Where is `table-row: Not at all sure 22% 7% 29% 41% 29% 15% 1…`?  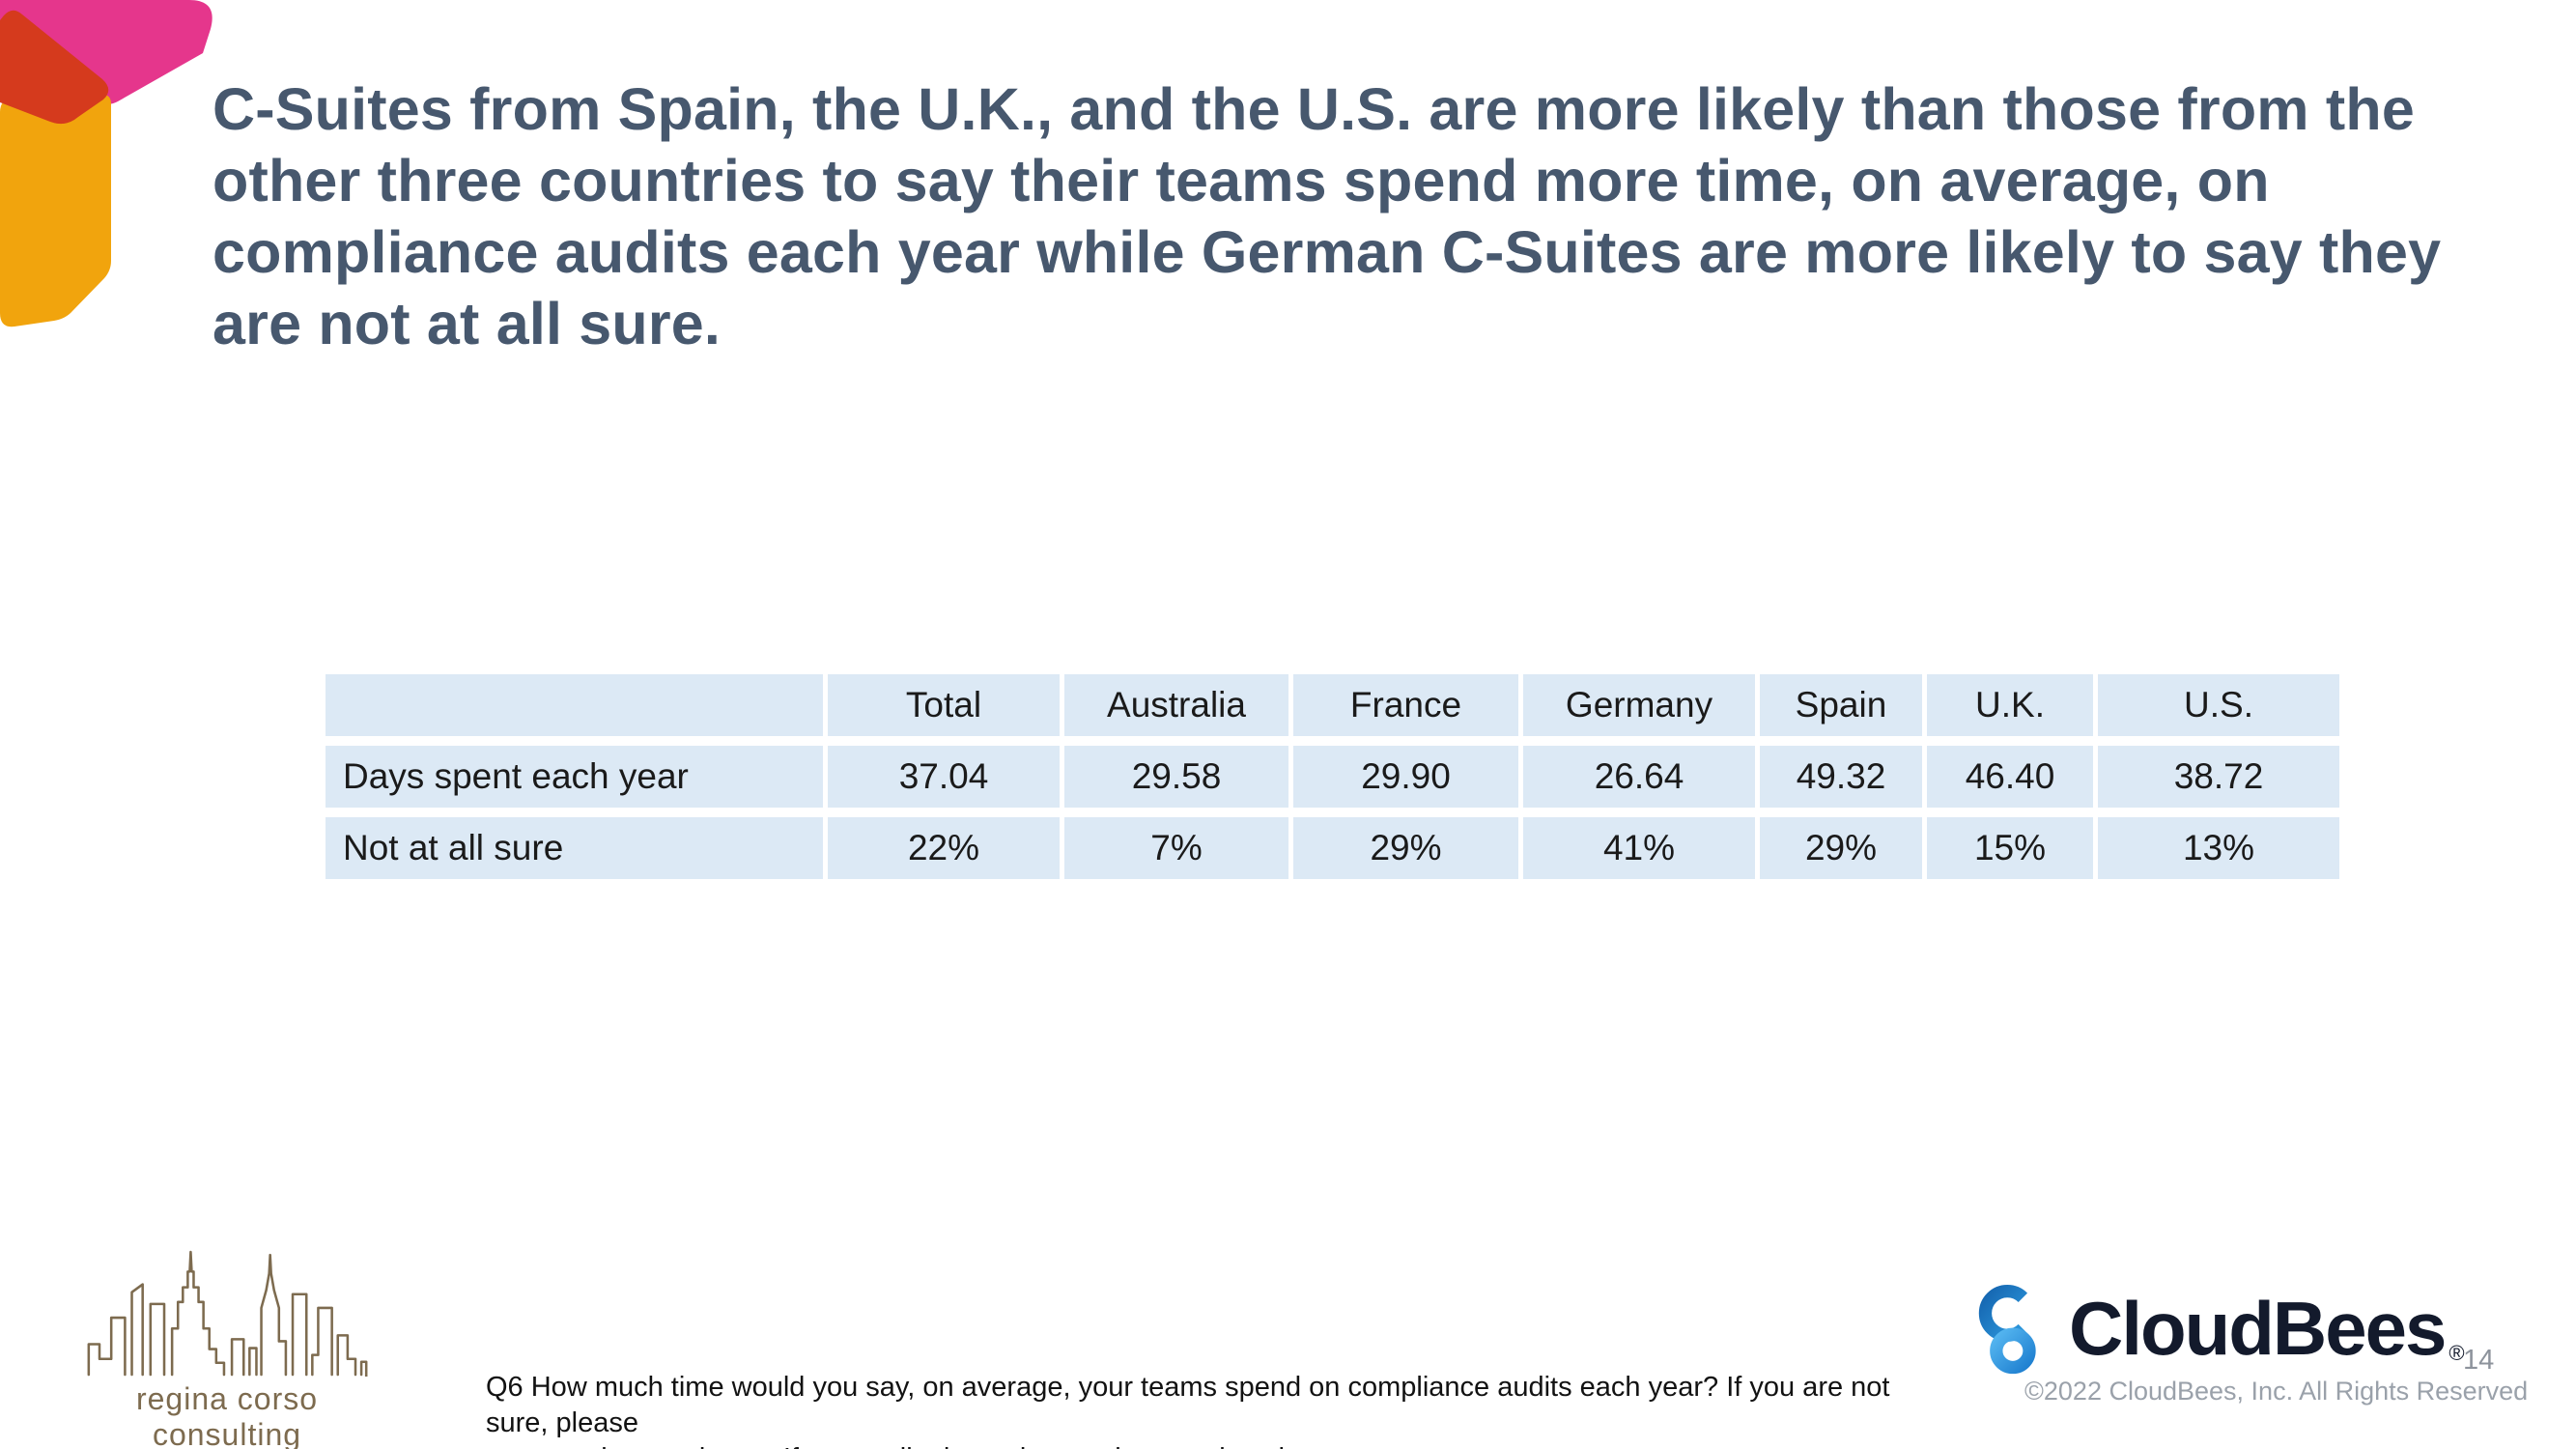
table-row: Not at all sure 22% 7% 29% 41% 29% 15% 1… is located at coordinates (1332, 848).